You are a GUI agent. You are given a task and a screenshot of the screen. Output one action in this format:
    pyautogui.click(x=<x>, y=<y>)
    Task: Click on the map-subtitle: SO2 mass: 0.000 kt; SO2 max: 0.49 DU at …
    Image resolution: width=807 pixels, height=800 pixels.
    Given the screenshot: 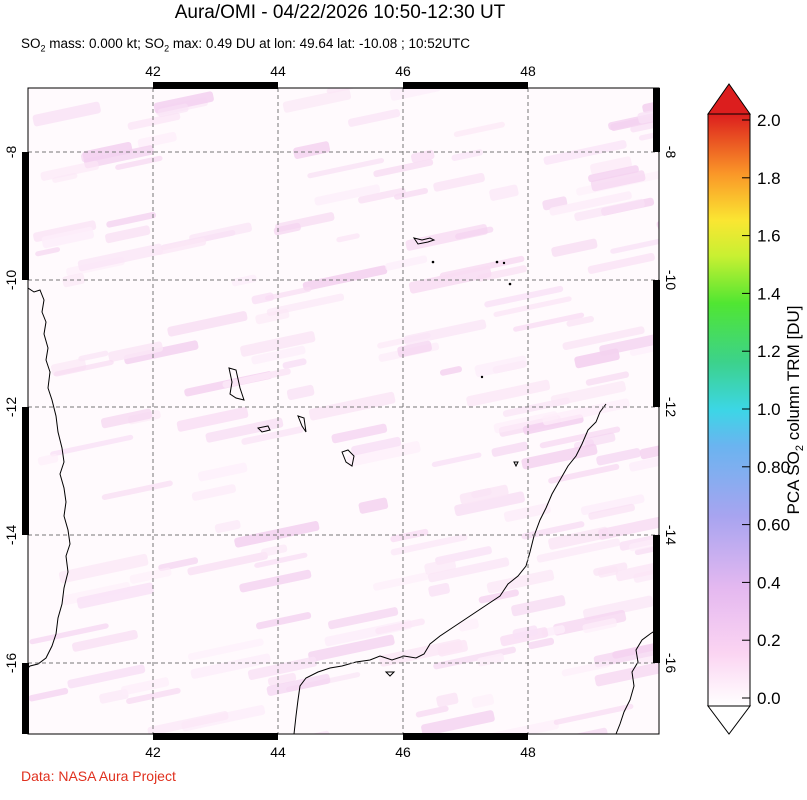 What is the action you would take?
    pyautogui.click(x=246, y=45)
    